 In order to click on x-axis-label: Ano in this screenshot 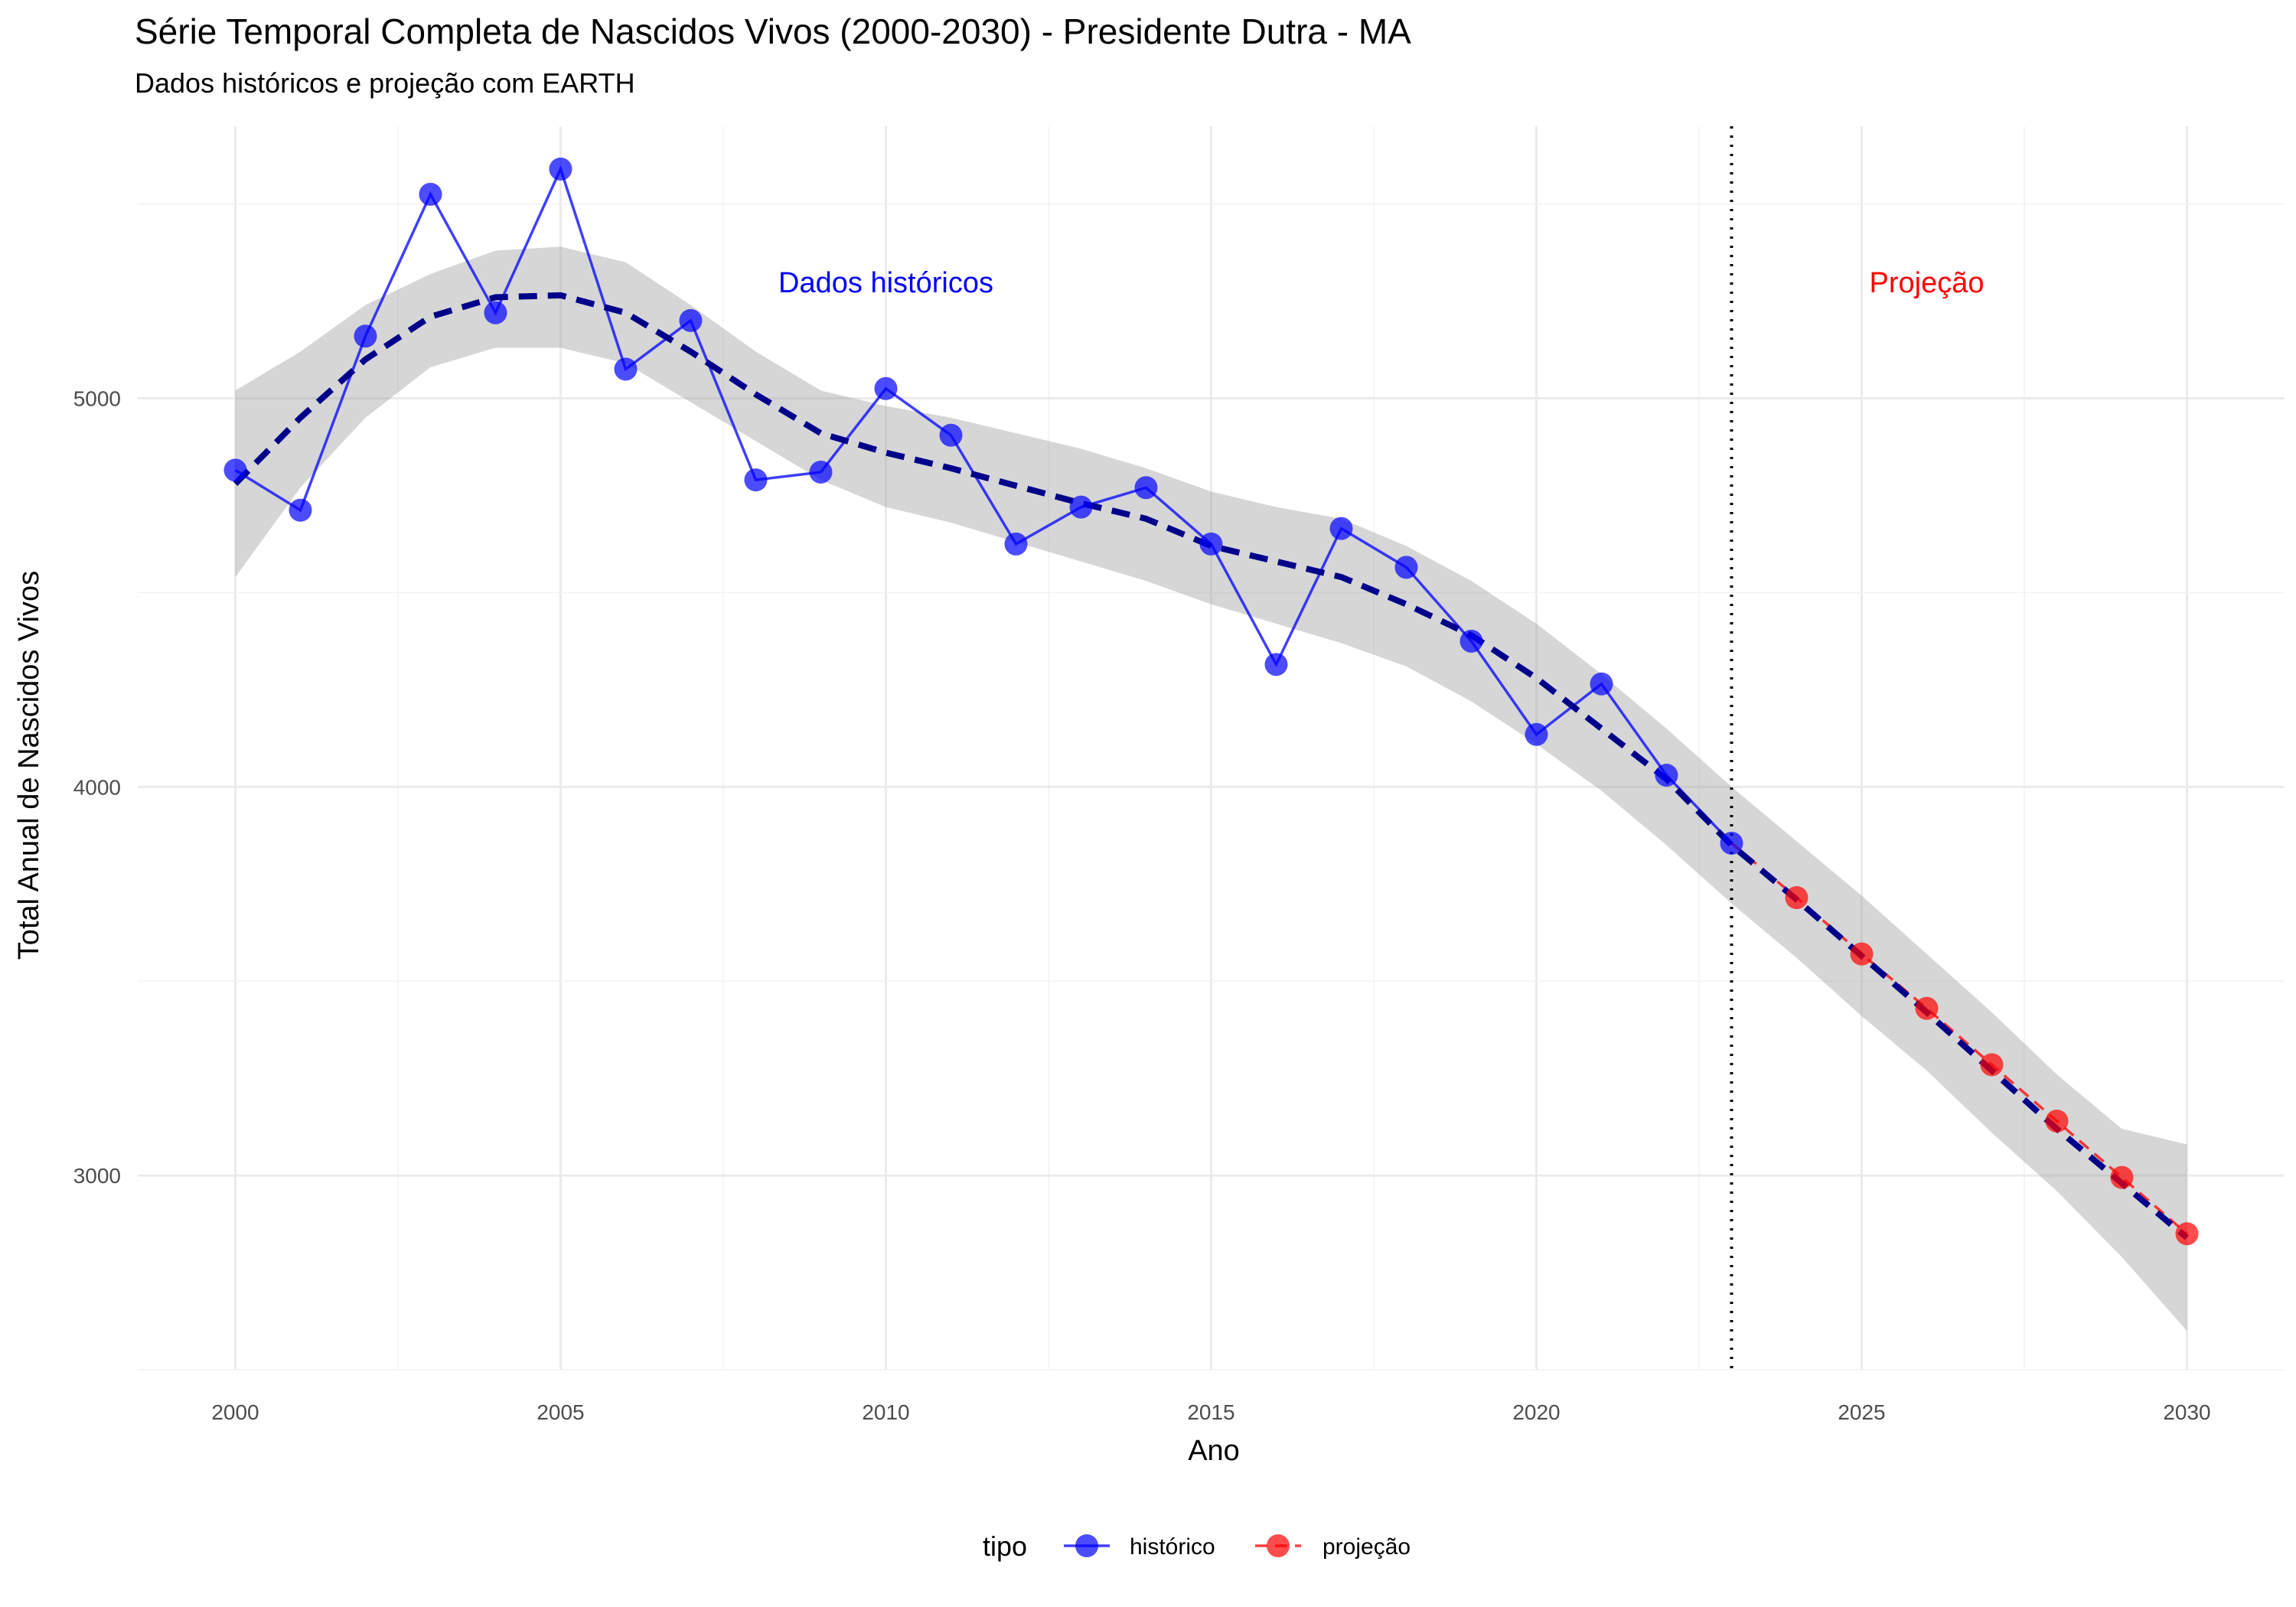, I will do `click(1214, 1451)`.